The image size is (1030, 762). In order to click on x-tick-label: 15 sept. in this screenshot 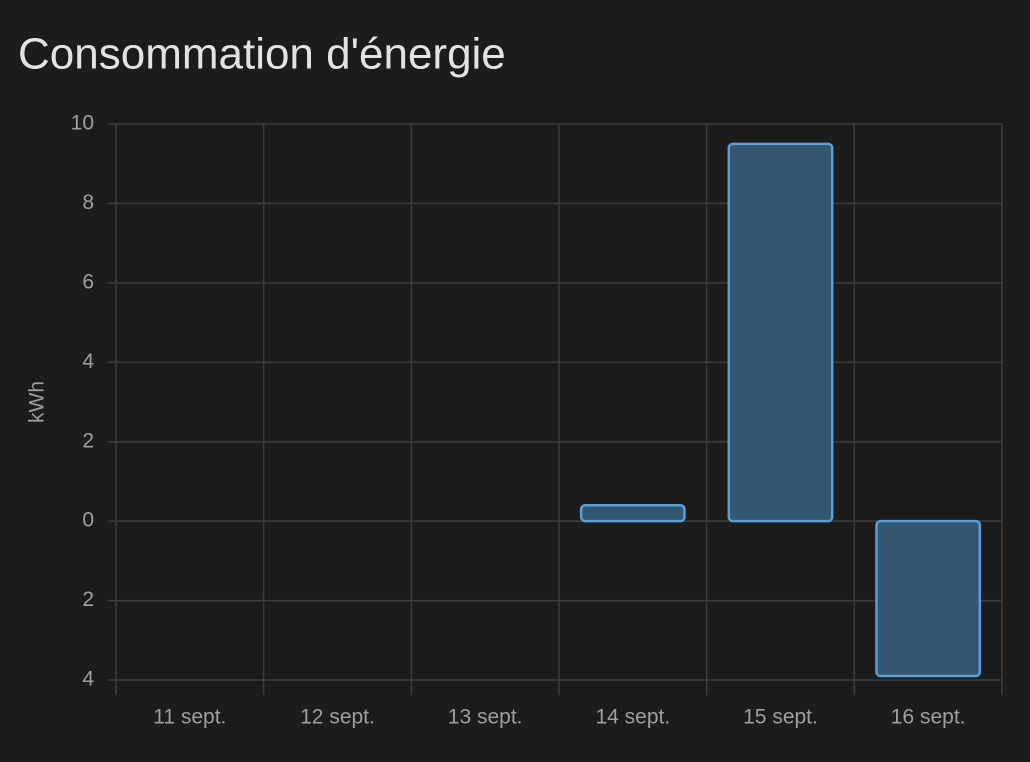, I will do `click(780, 717)`.